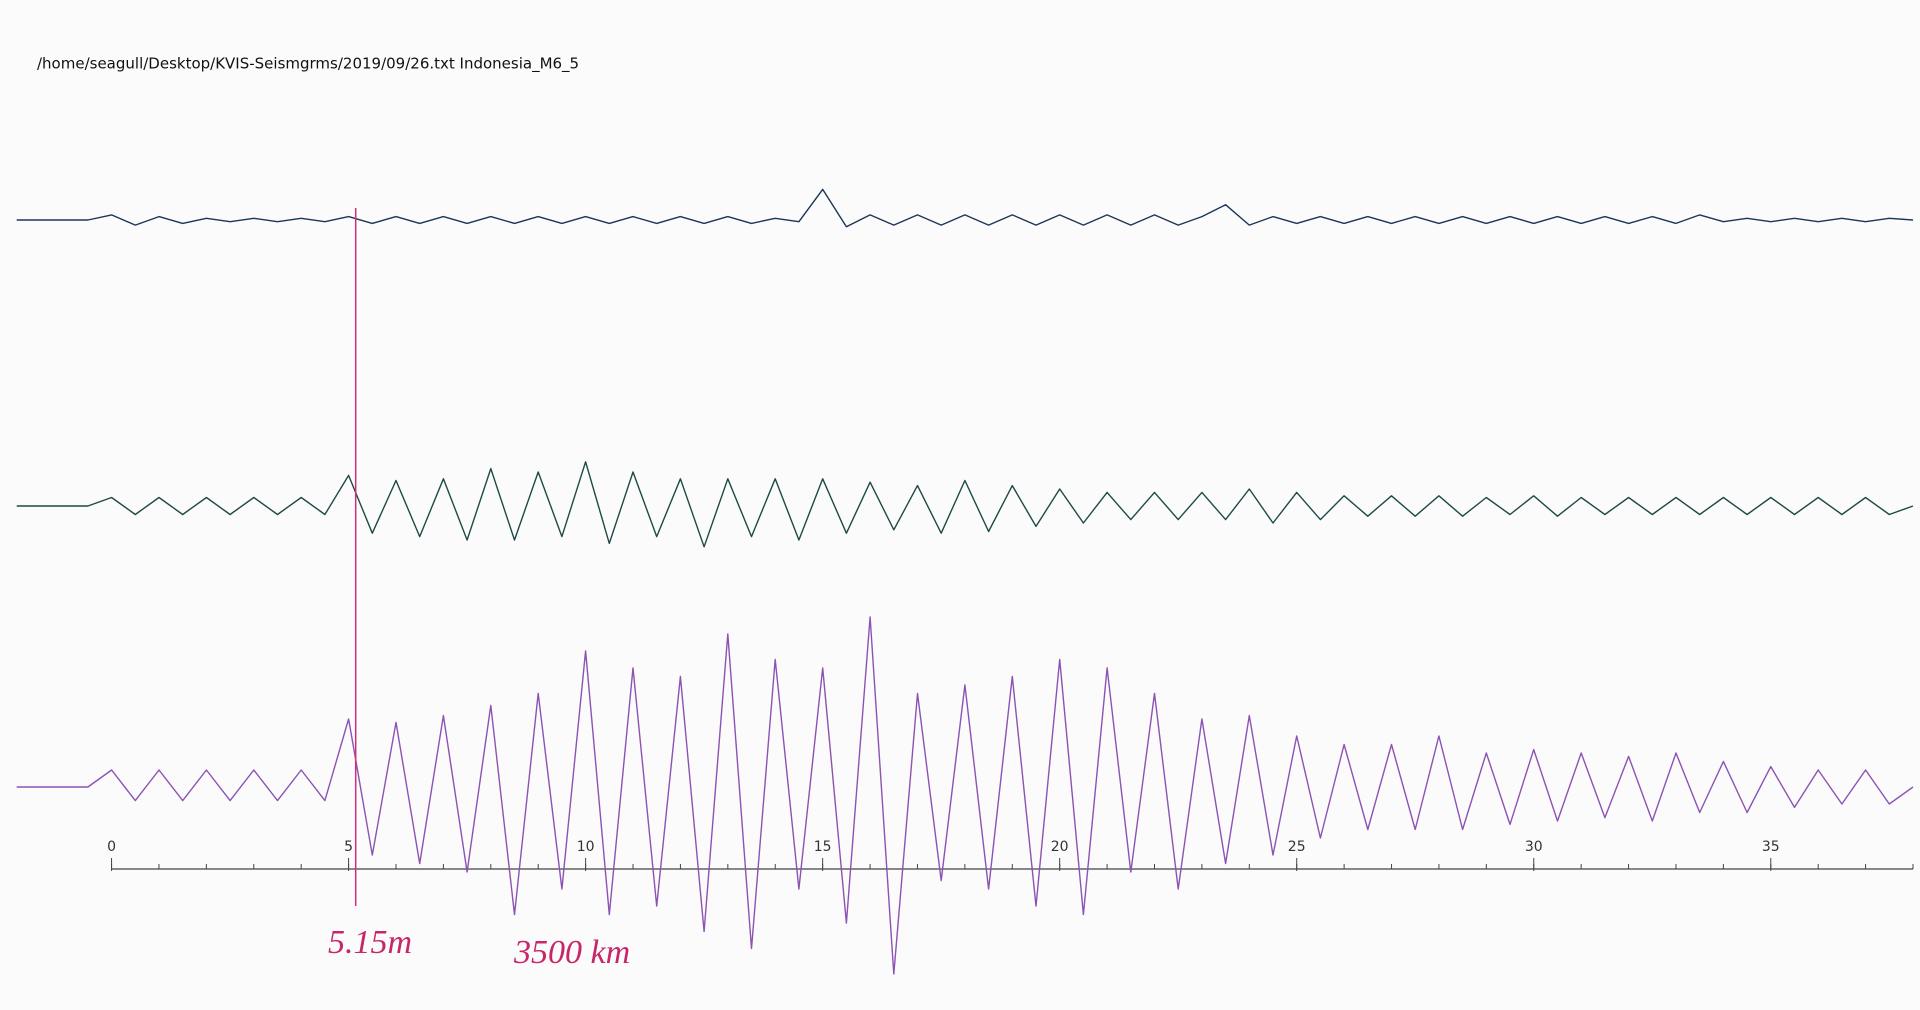 Image resolution: width=1920 pixels, height=1010 pixels. Describe the element at coordinates (823, 847) in the screenshot. I see `x-tick-label: 15` at that location.